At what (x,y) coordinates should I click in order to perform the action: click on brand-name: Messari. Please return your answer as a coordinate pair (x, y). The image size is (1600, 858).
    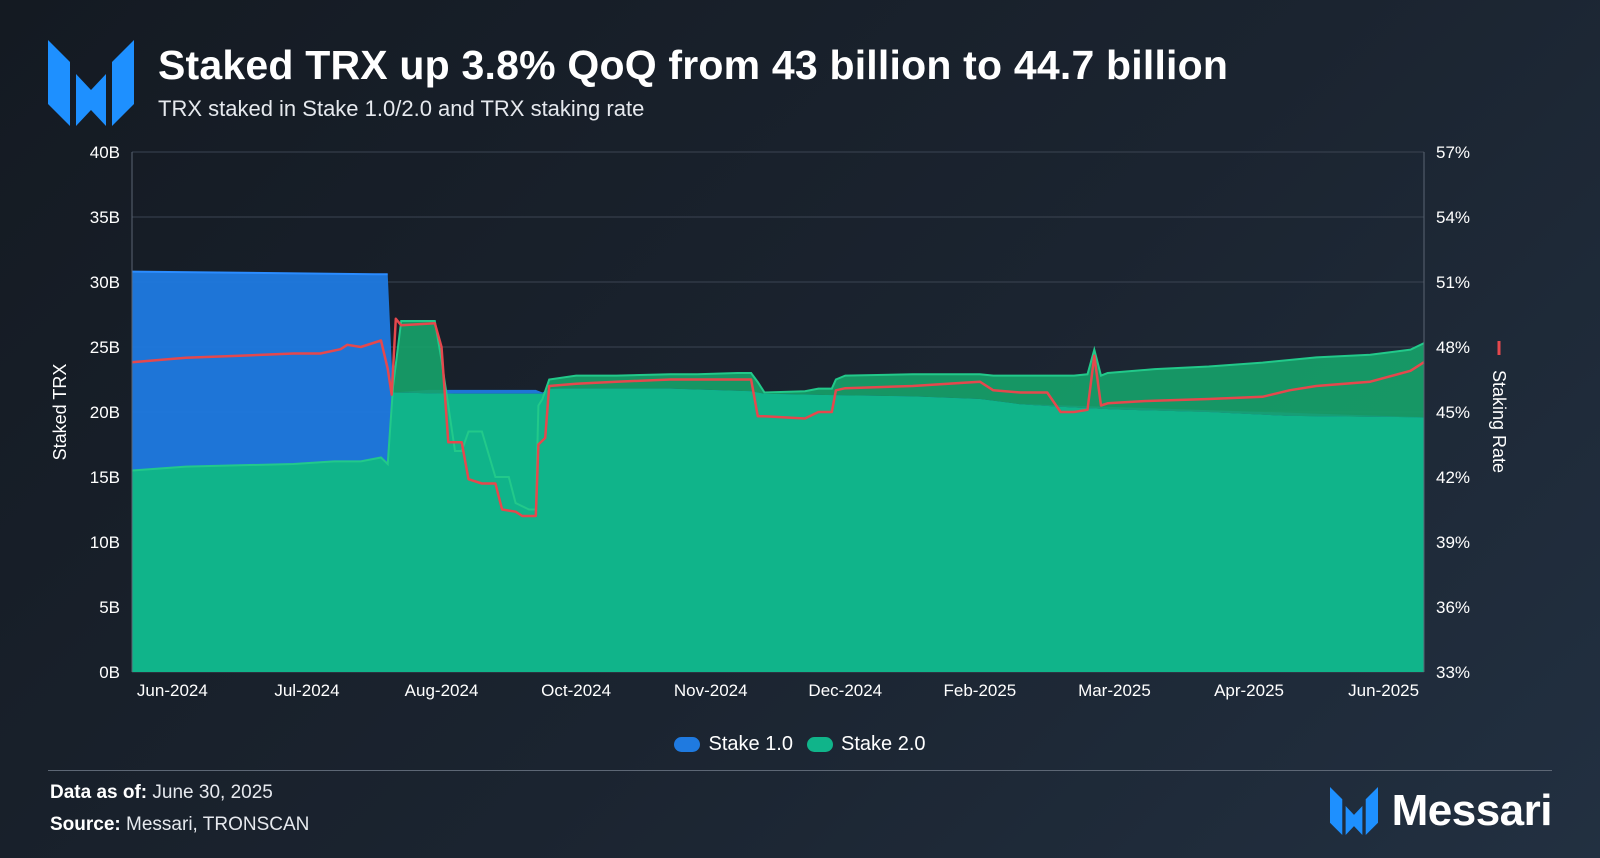
    Looking at the image, I should click on (1472, 810).